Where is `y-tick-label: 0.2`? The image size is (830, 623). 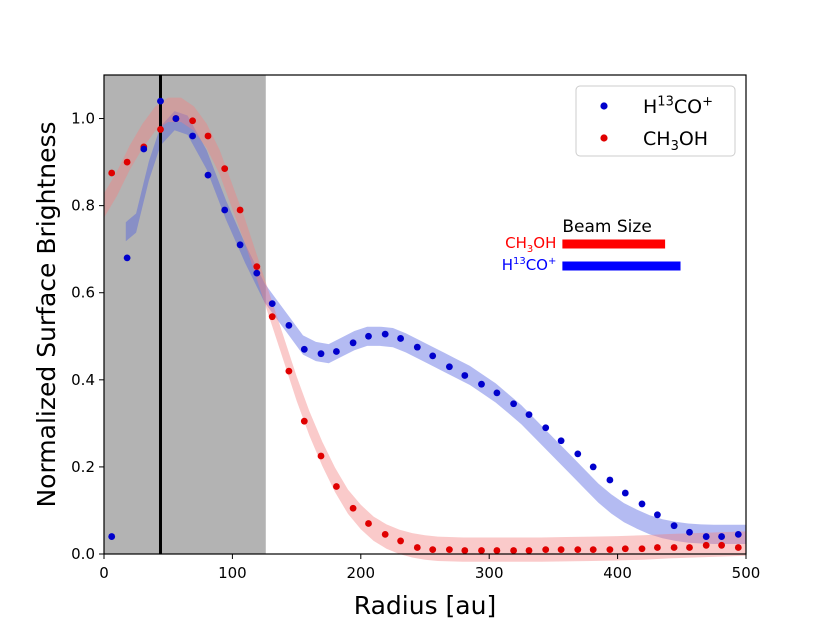
y-tick-label: 0.2 is located at coordinates (83, 467).